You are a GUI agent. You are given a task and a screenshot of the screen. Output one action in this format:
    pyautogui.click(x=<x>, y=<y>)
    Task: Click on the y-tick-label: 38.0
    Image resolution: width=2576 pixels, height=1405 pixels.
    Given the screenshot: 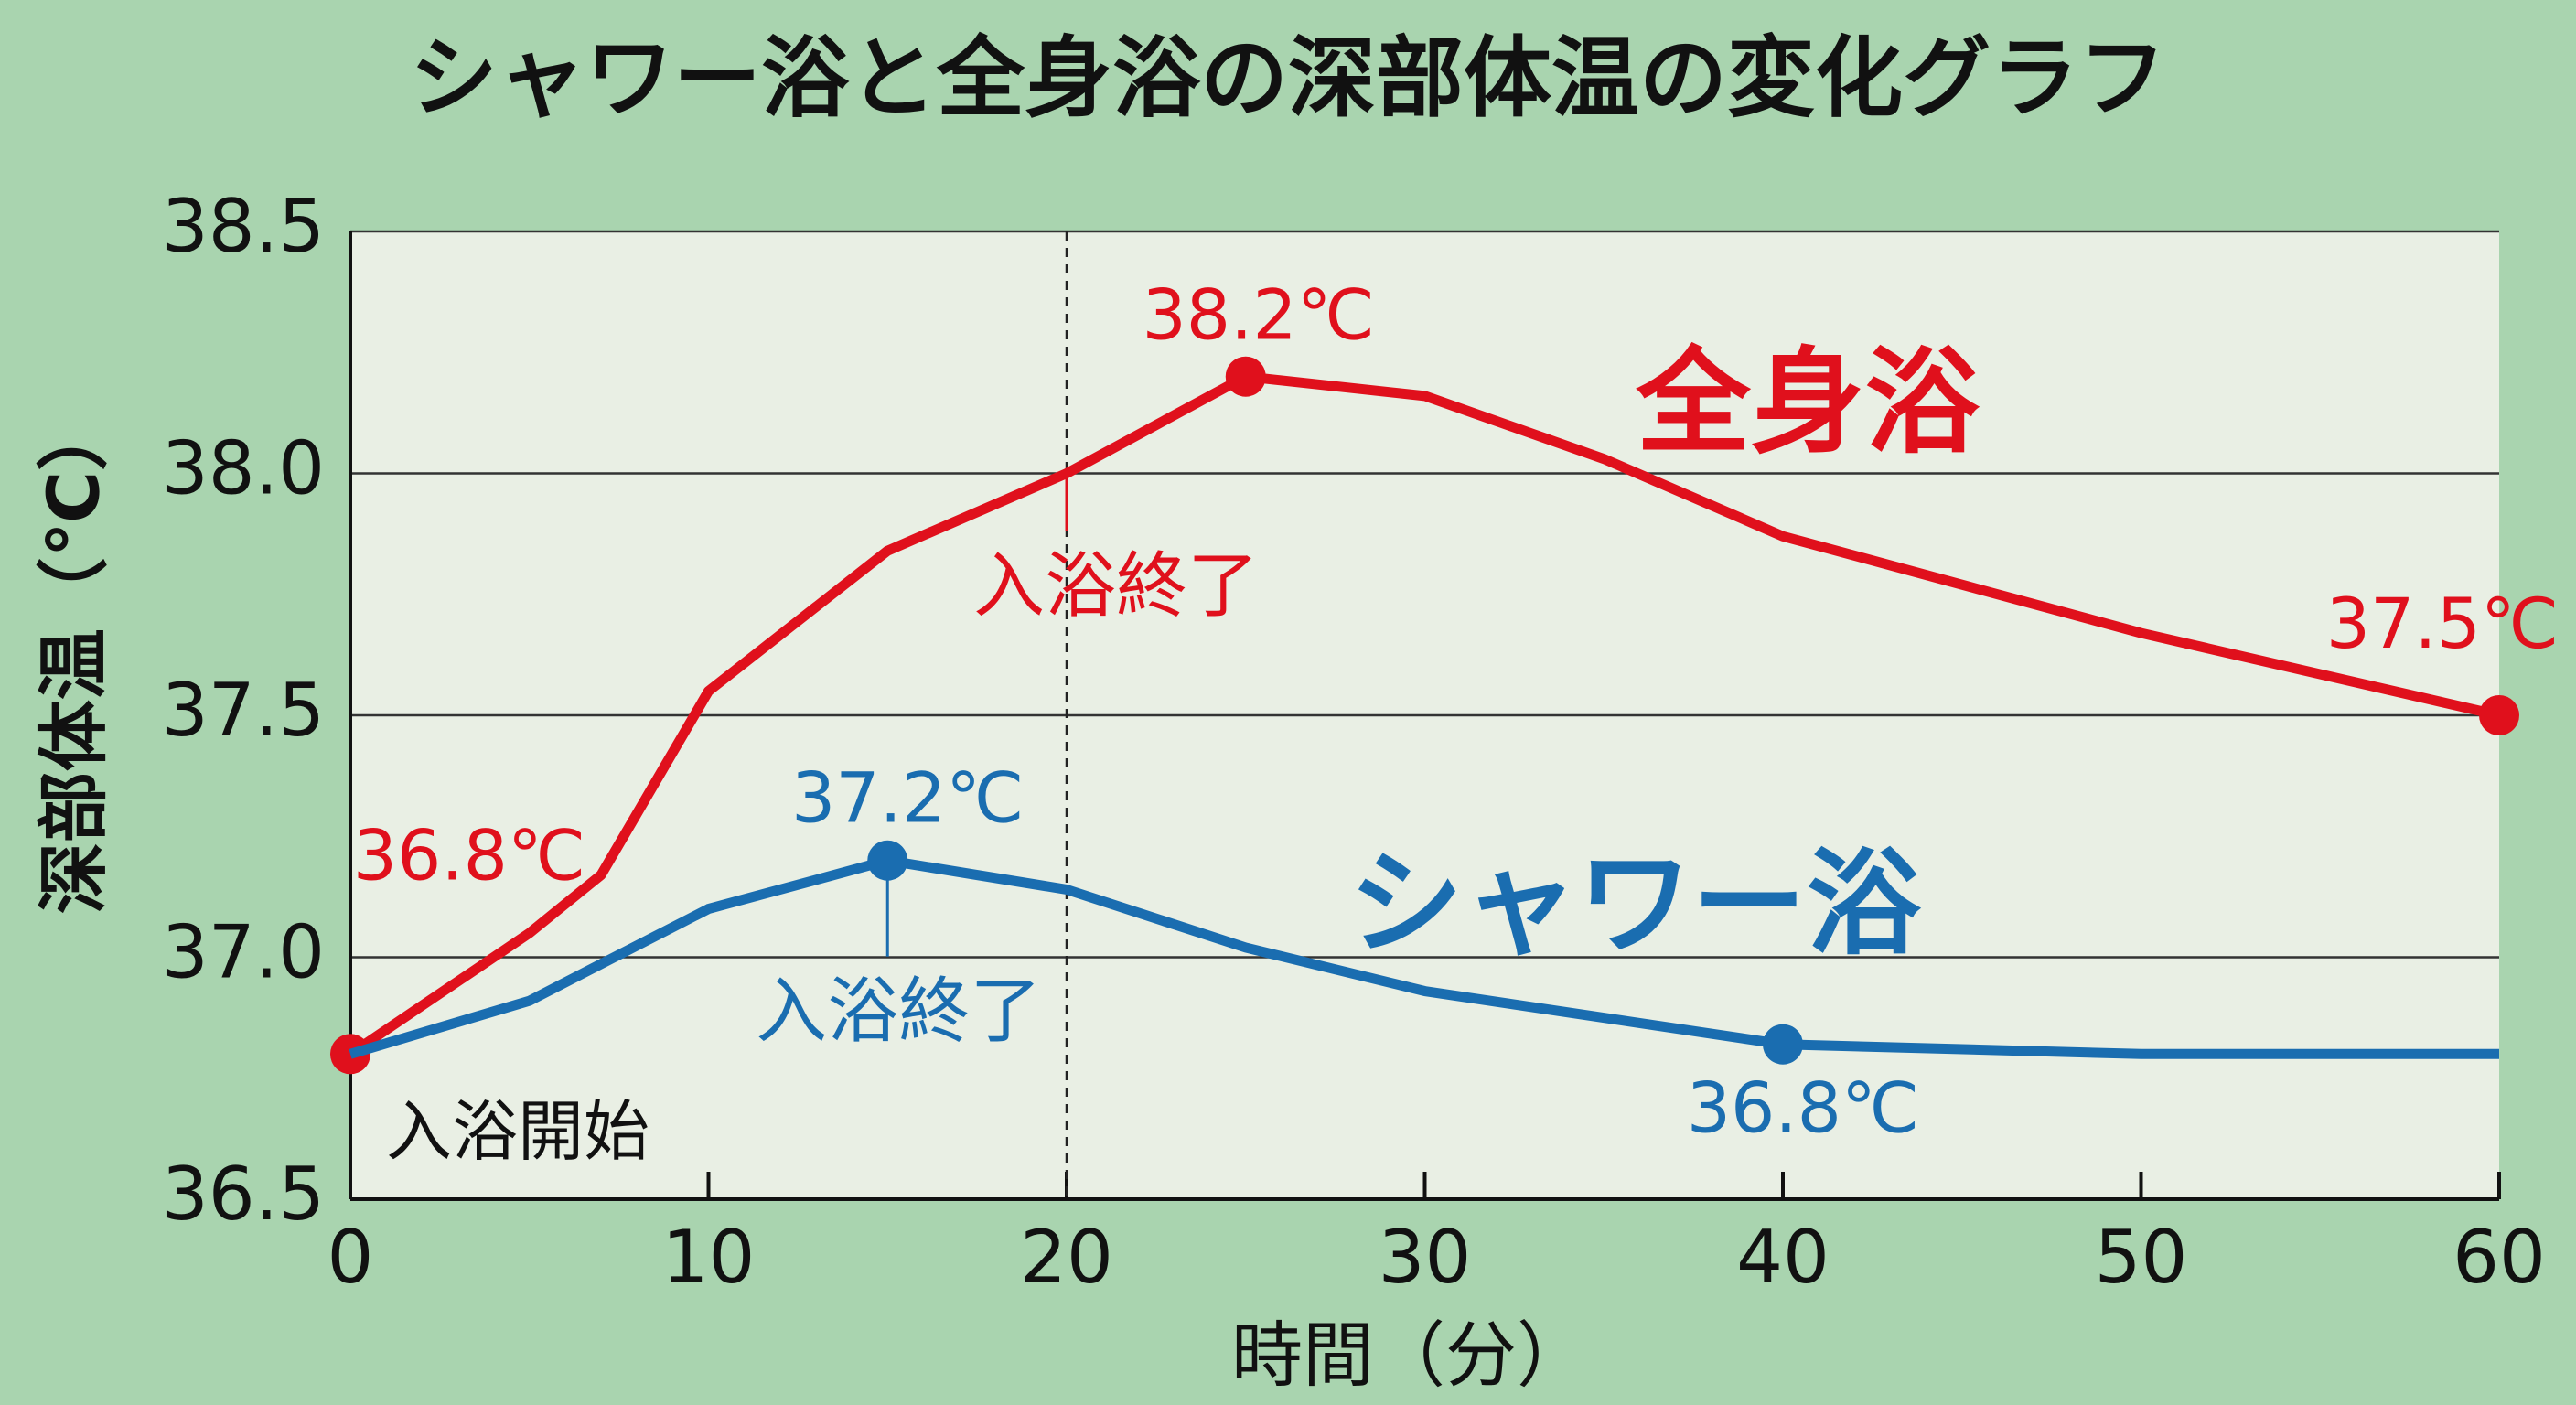 What is the action you would take?
    pyautogui.click(x=244, y=467)
    